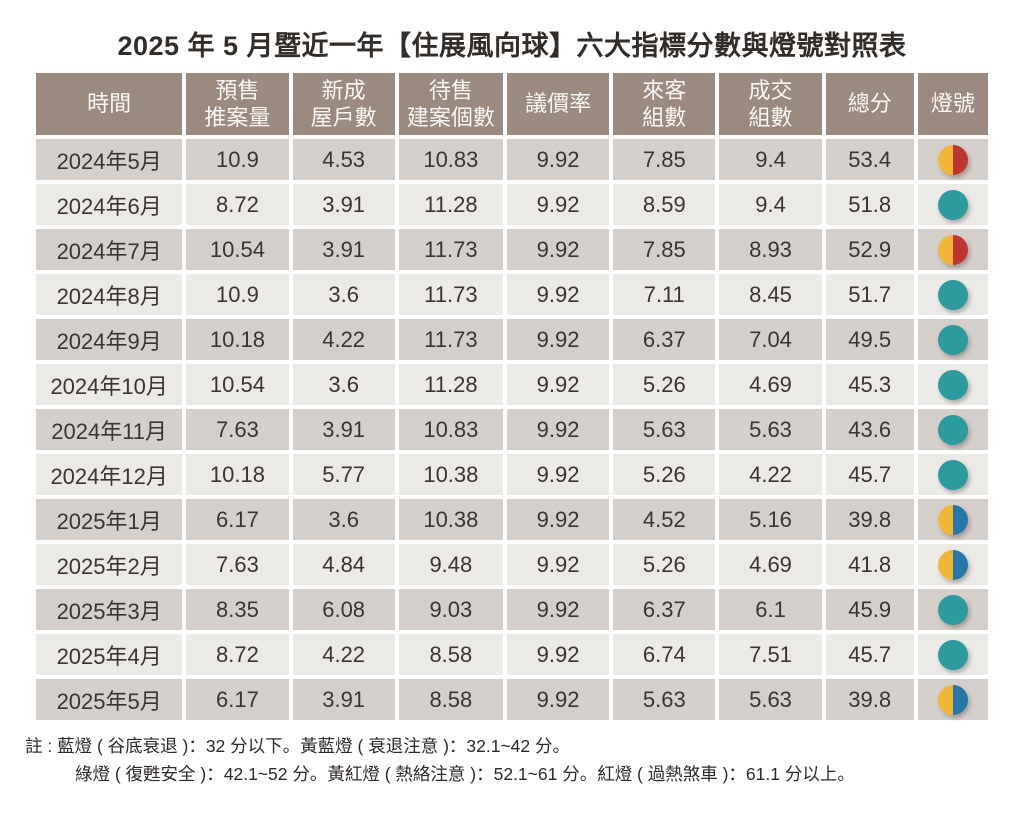 The image size is (1024, 813). I want to click on cell-time: 2025年5月, so click(109, 699).